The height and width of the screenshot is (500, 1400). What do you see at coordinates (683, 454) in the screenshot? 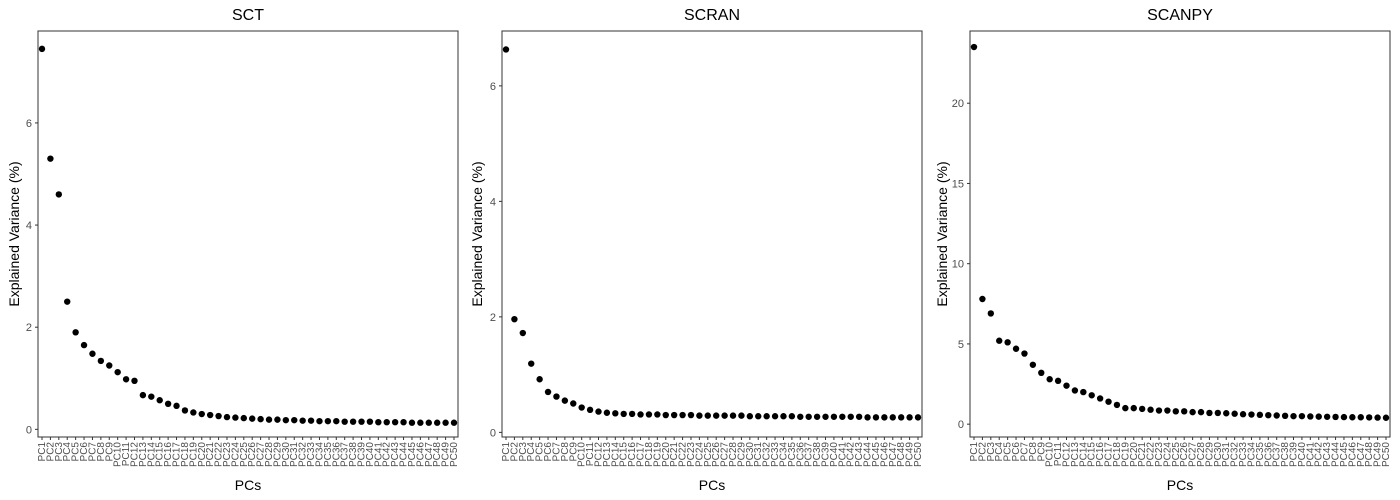
I see `x-tick-label: PC22` at bounding box center [683, 454].